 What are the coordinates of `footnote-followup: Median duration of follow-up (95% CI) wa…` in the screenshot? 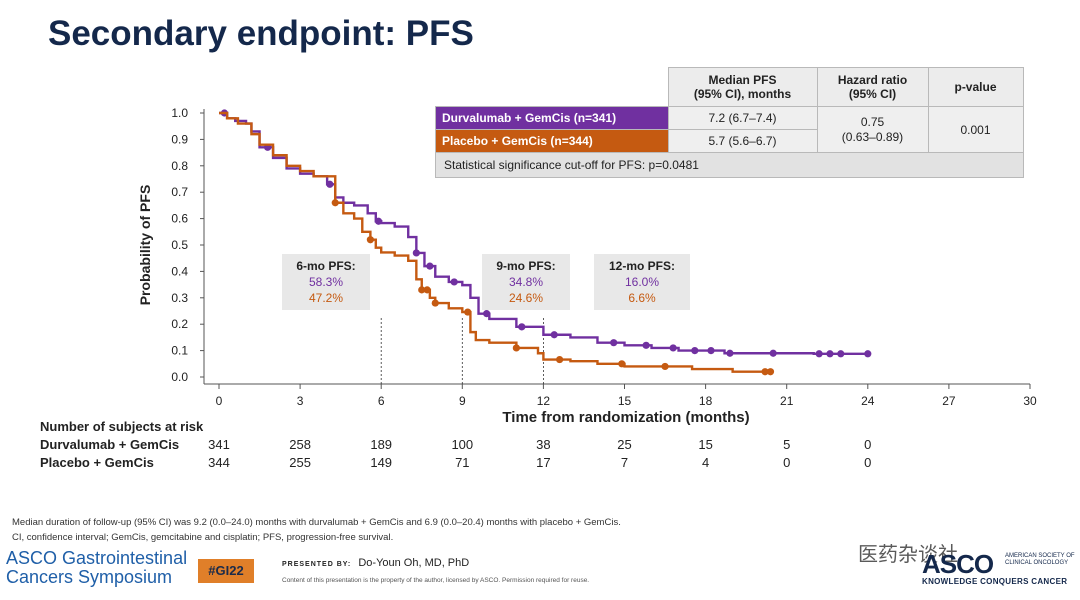 It's located at (316, 522).